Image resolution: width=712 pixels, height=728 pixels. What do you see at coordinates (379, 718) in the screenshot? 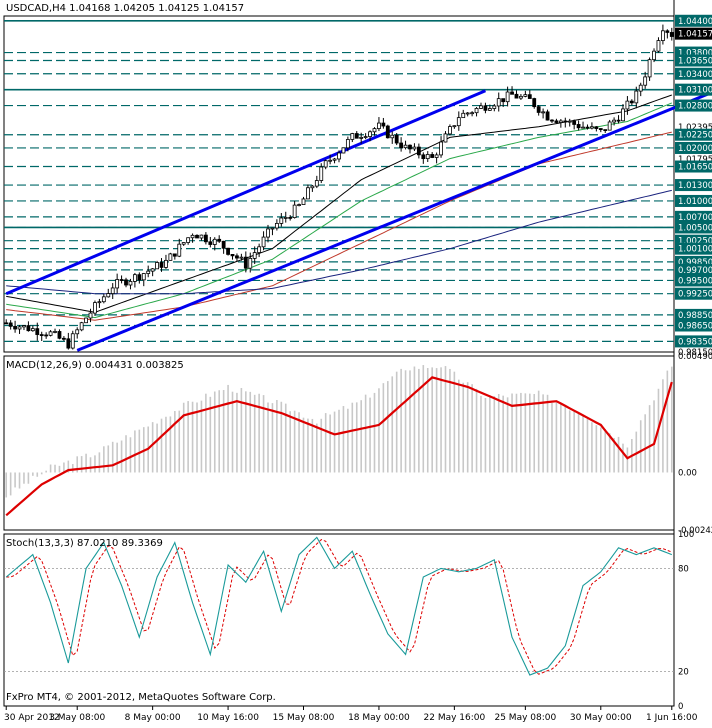
I see `x-tick-label: 18 May 00:00` at bounding box center [379, 718].